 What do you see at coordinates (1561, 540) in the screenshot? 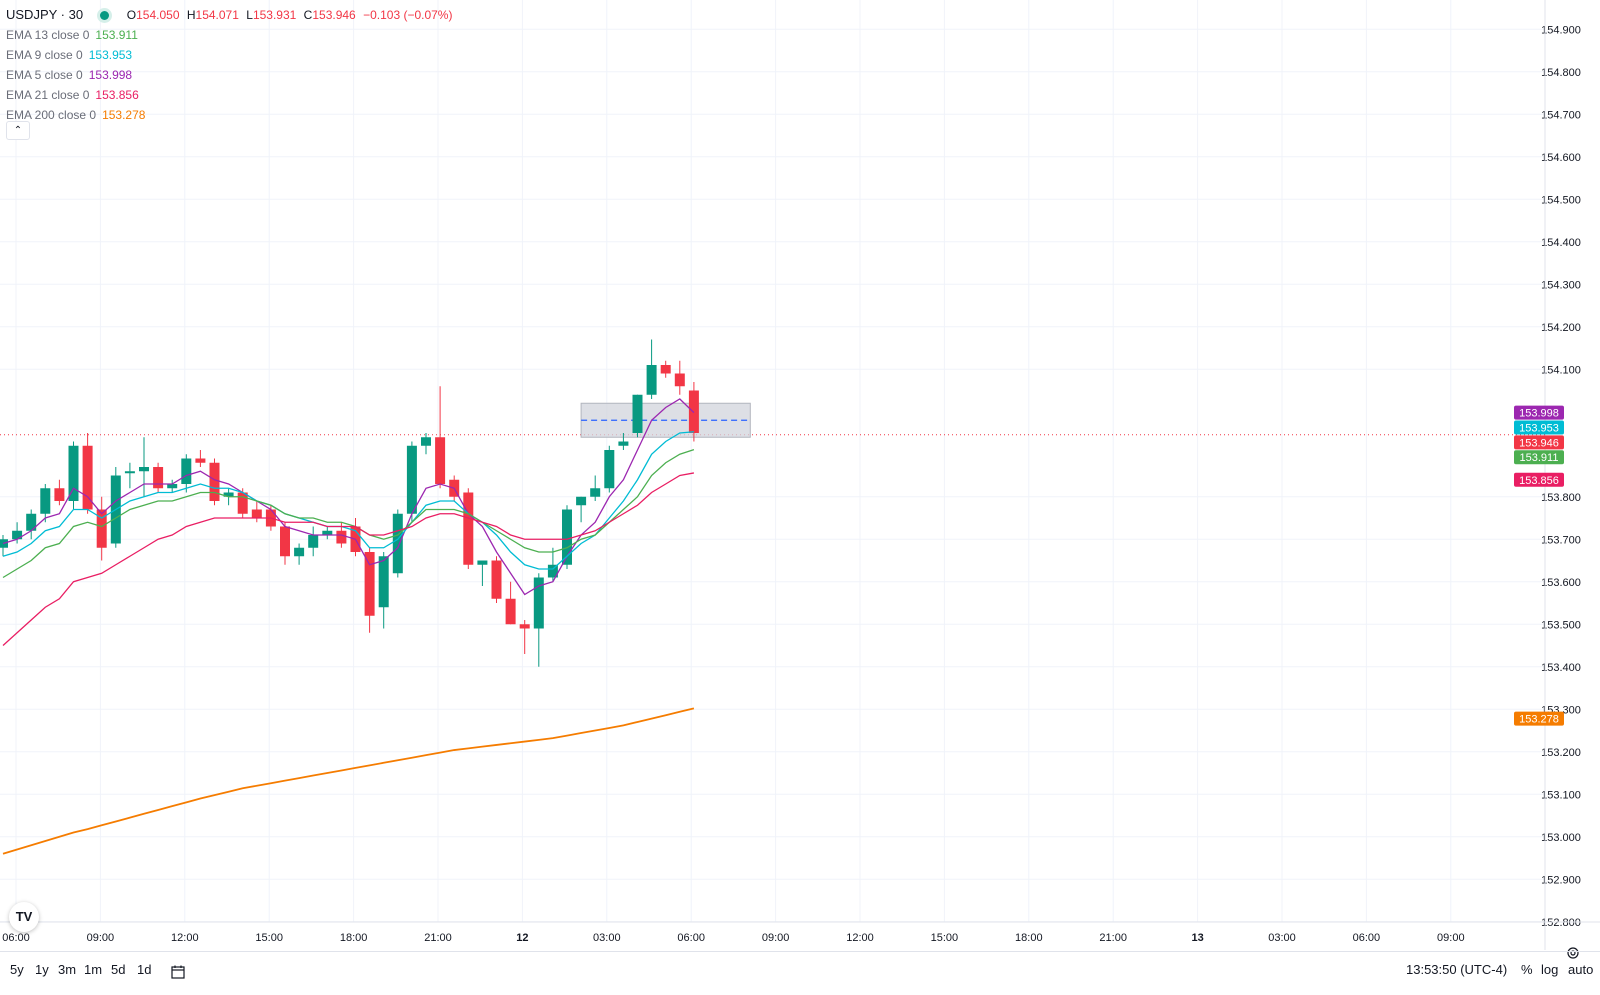
I see `y-tick-label: 153.700` at bounding box center [1561, 540].